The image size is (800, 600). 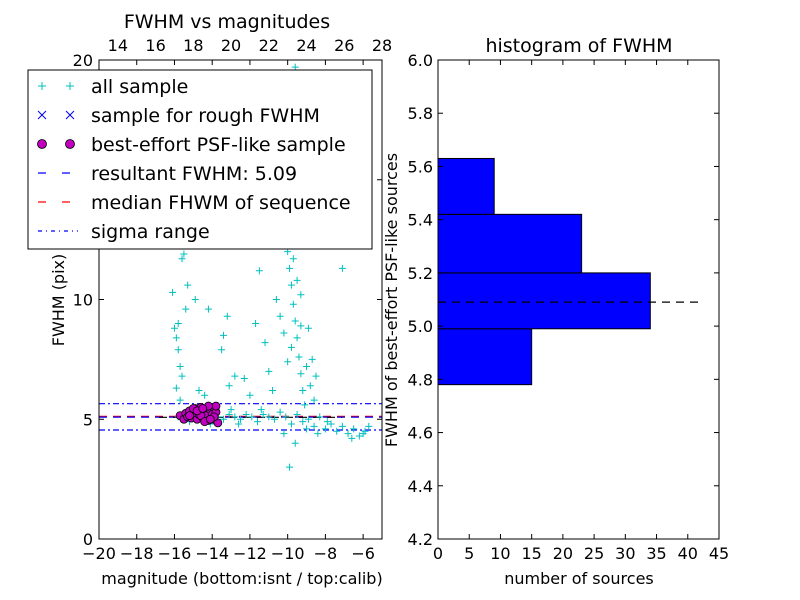 What do you see at coordinates (200, 159) in the screenshot?
I see `legend-box` at bounding box center [200, 159].